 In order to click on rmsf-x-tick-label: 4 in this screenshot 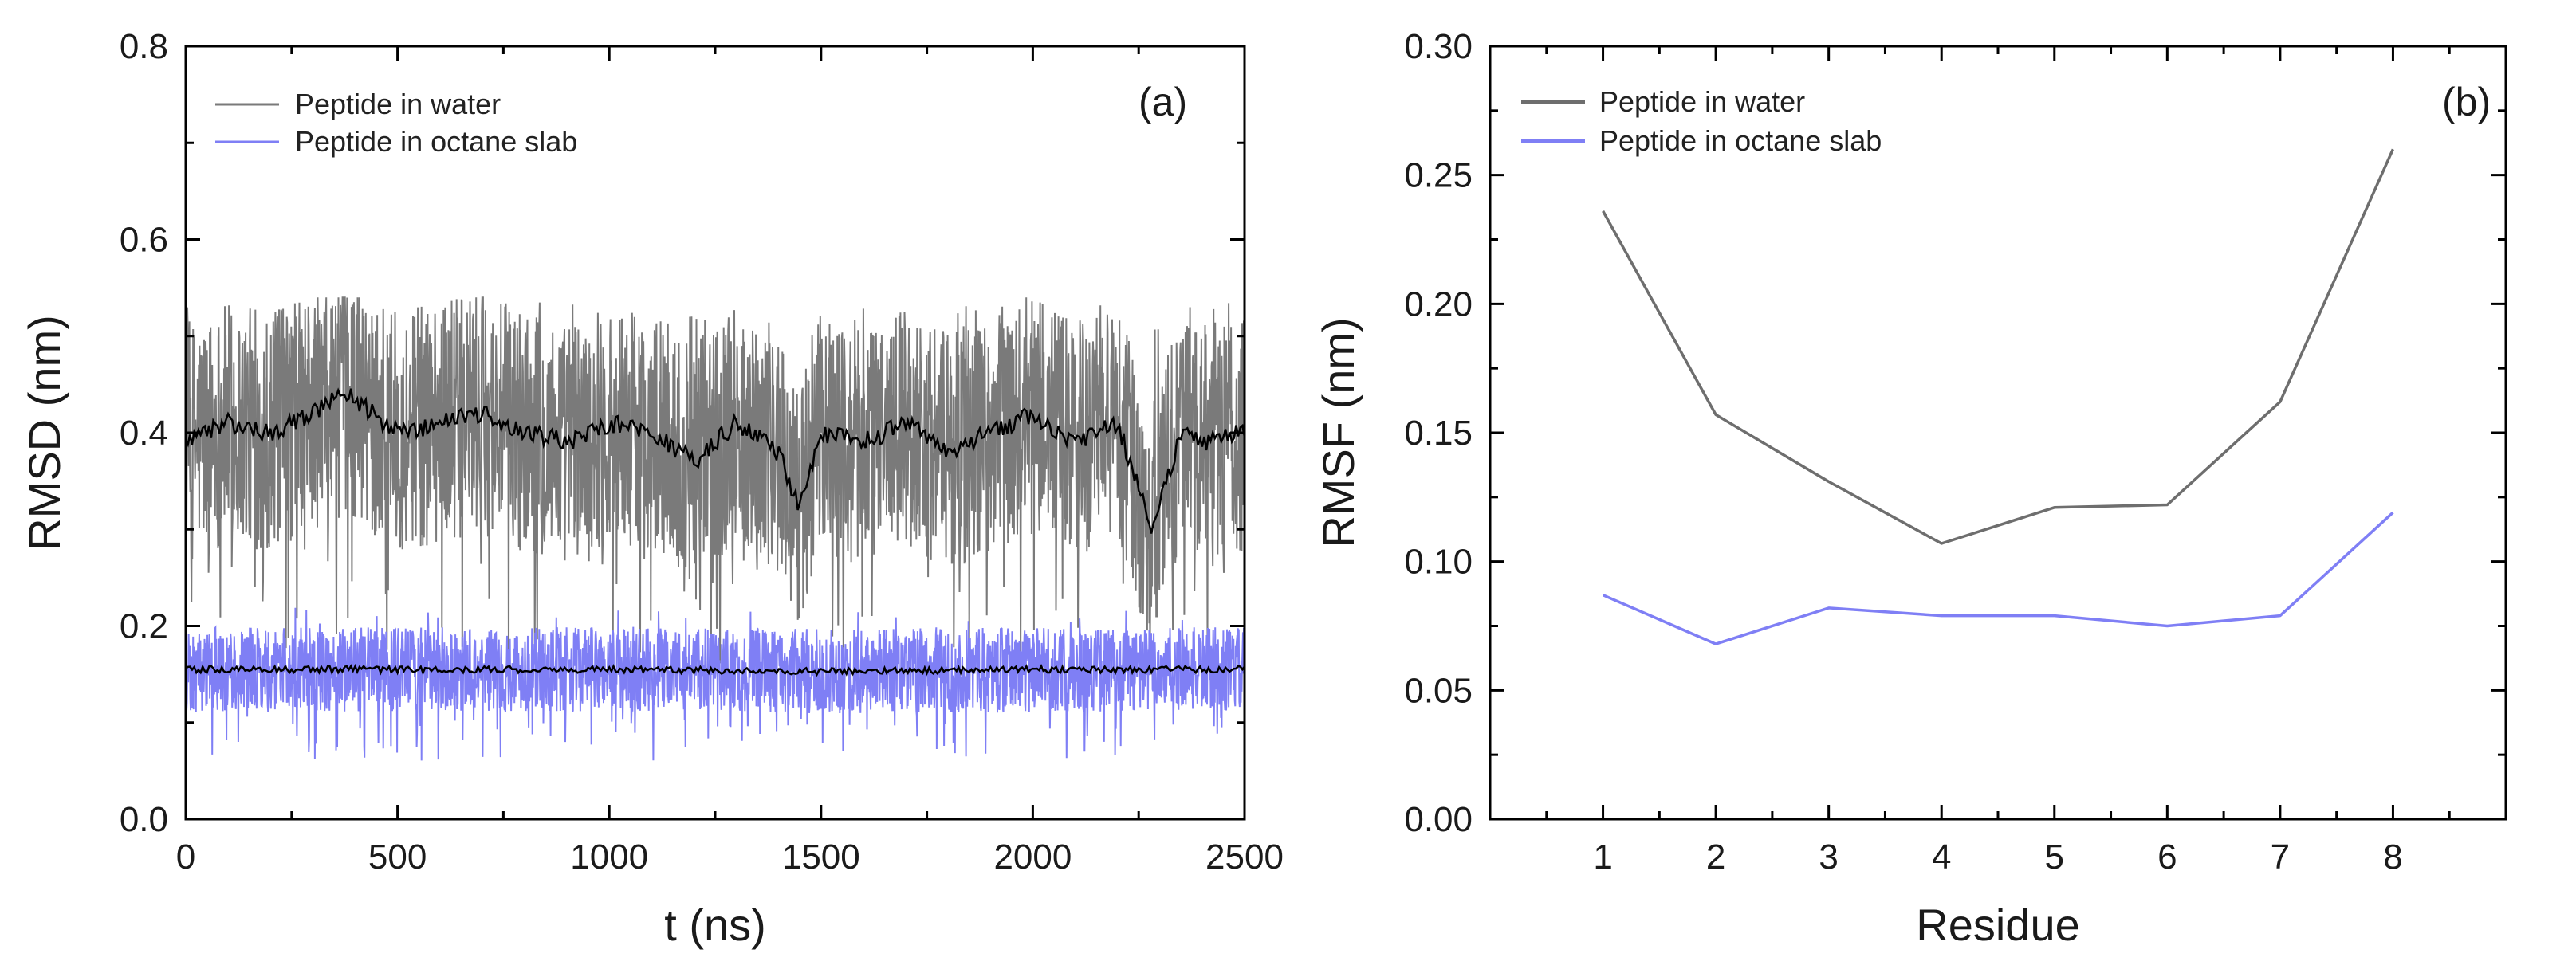, I will do `click(1942, 857)`.